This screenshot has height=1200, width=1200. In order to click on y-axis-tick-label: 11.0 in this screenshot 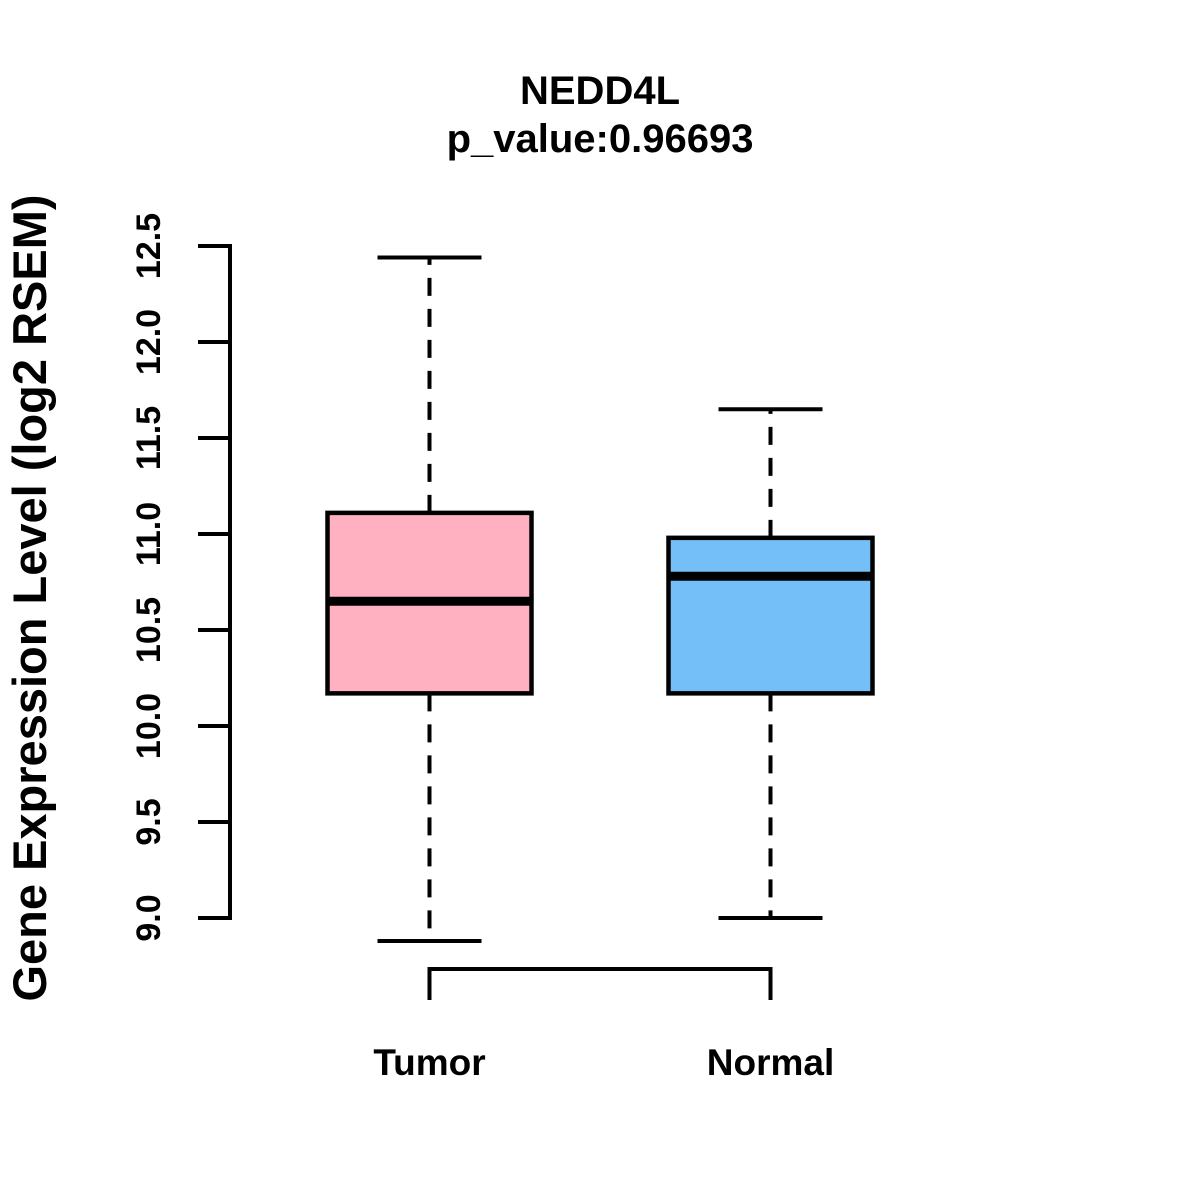, I will do `click(149, 534)`.